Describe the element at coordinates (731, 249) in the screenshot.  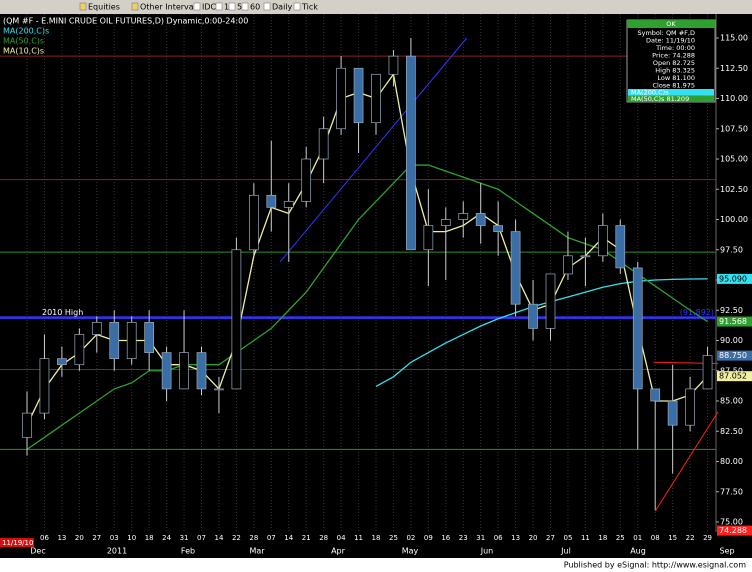
I see `y-tick-label: 97.50` at that location.